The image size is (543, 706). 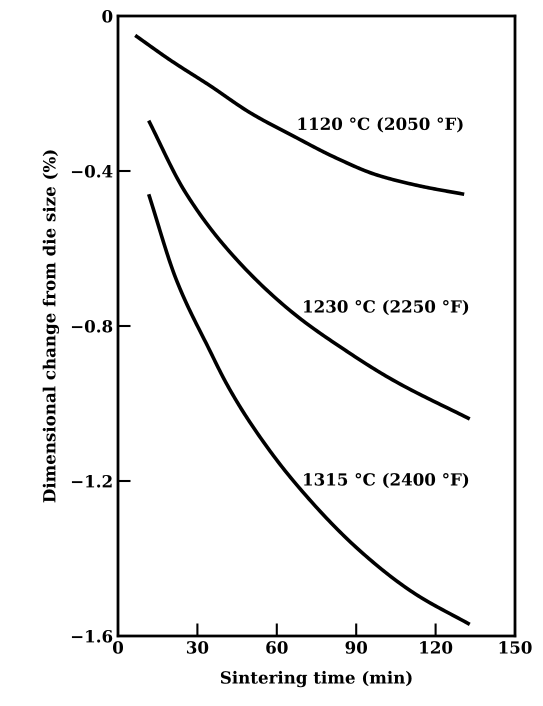 What do you see at coordinates (357, 647) in the screenshot?
I see `x-tick-label: 90` at bounding box center [357, 647].